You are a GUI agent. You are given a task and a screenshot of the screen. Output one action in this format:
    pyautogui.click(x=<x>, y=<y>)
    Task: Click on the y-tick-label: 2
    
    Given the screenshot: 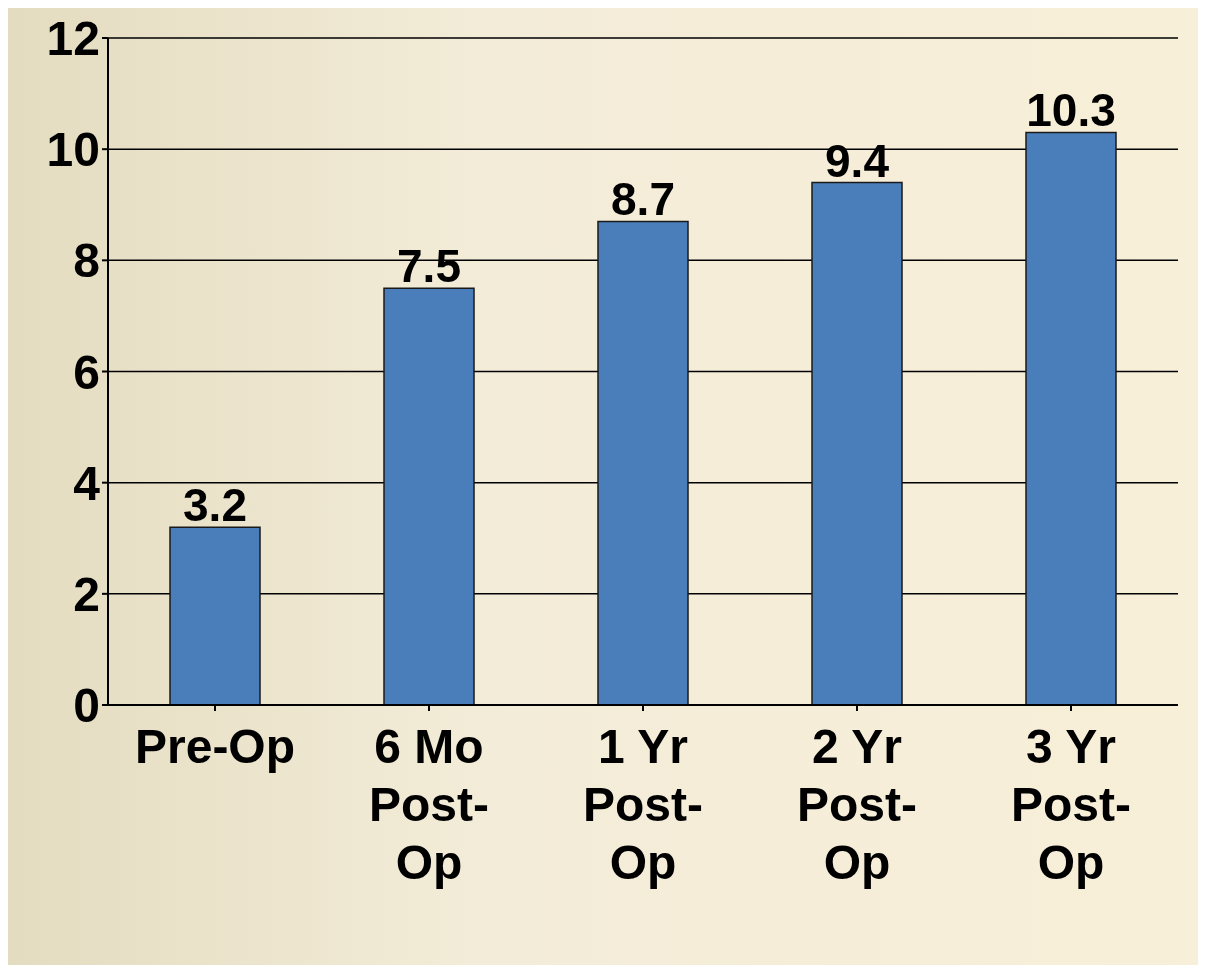 What is the action you would take?
    pyautogui.click(x=86, y=594)
    